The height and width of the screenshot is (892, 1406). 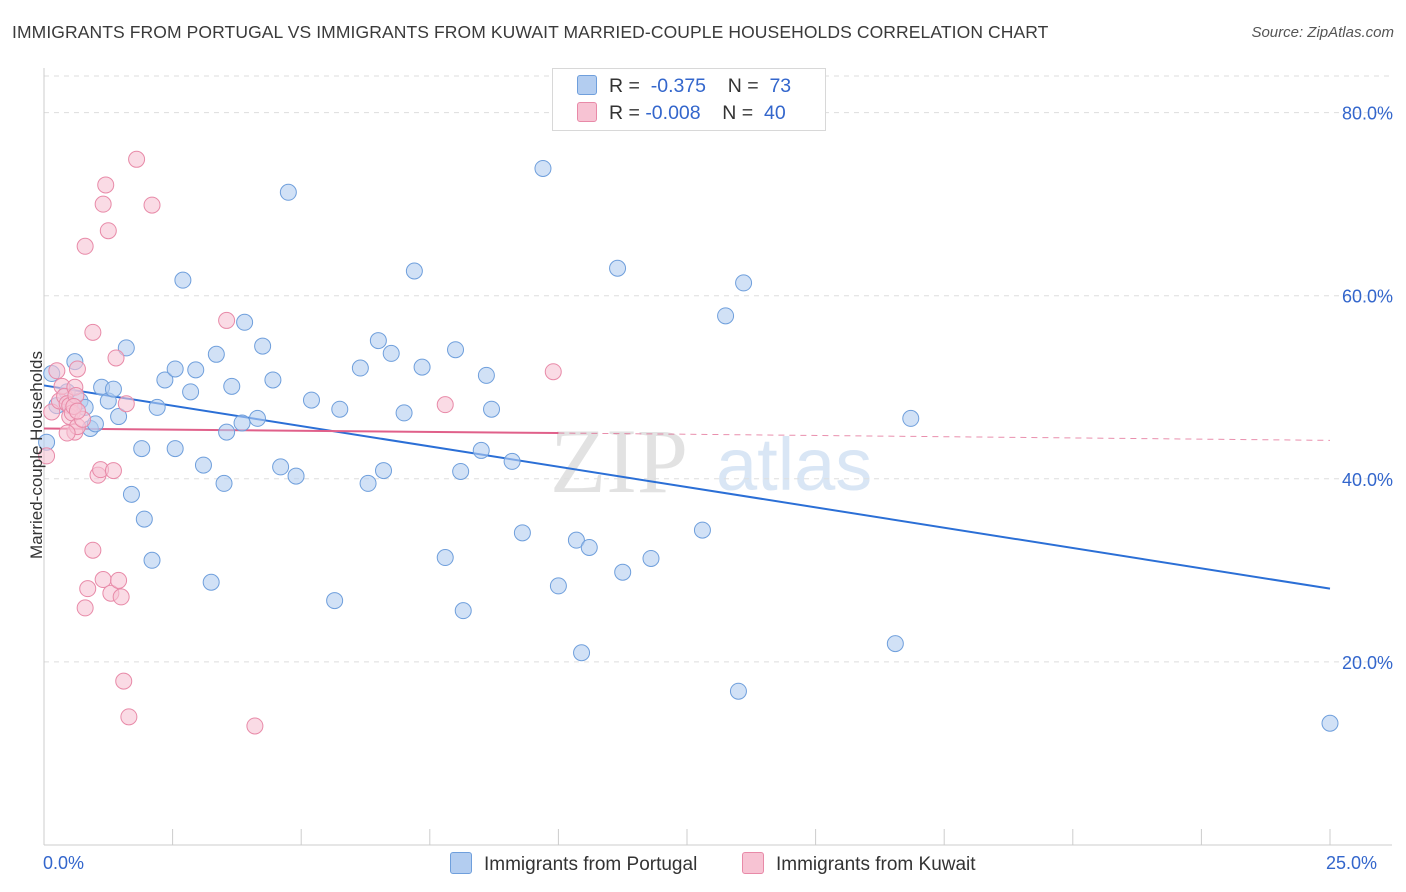 I want to click on legend-r-value-portugal: -0.375, so click(x=678, y=86).